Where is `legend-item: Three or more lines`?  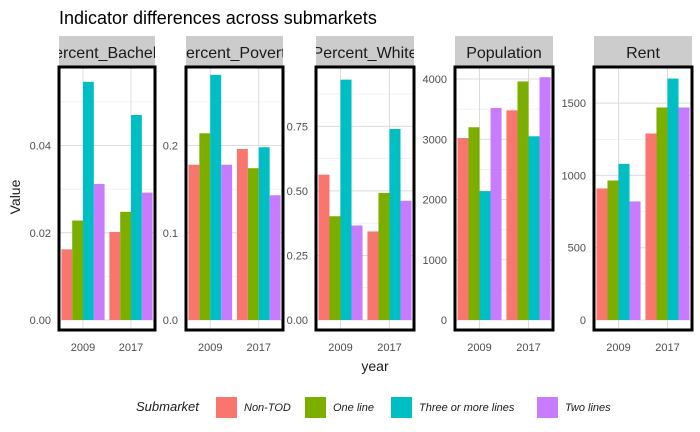
legend-item: Three or more lines is located at coordinates (453, 407).